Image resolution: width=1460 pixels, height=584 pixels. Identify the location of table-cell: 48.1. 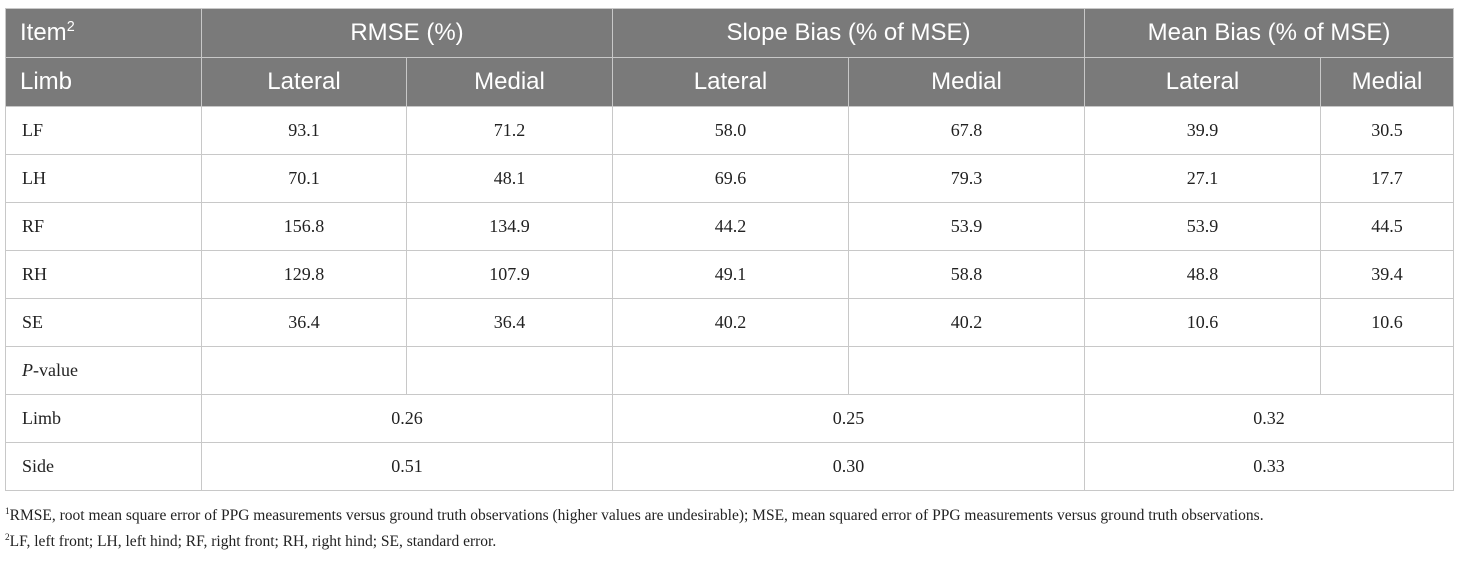
(509, 178).